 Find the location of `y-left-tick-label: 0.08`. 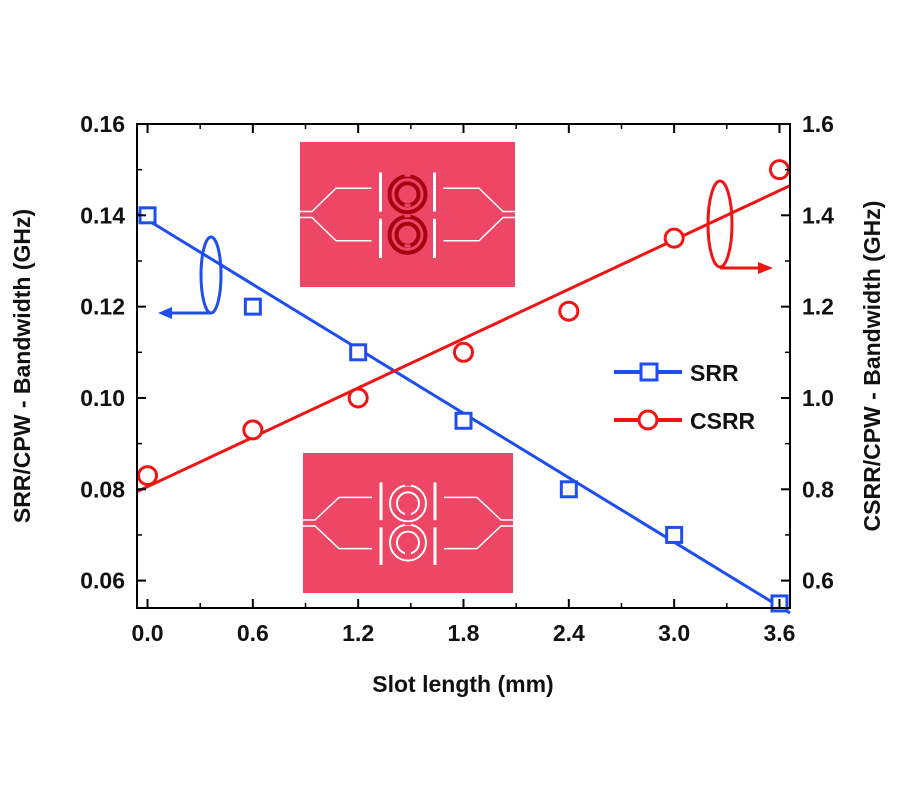

y-left-tick-label: 0.08 is located at coordinates (102, 489).